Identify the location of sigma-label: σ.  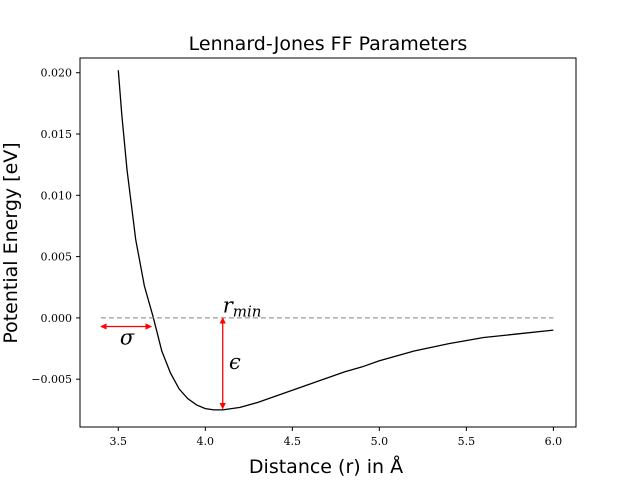
(127, 338).